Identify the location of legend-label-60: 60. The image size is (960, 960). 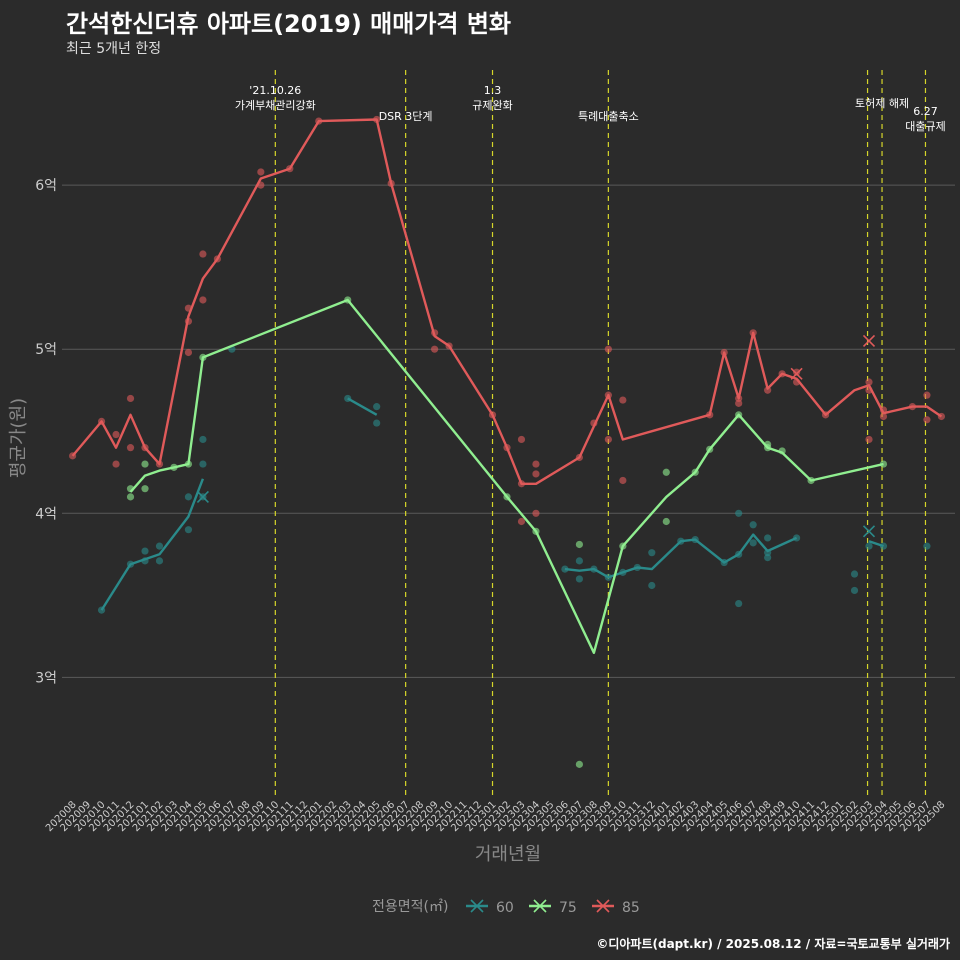
(505, 908).